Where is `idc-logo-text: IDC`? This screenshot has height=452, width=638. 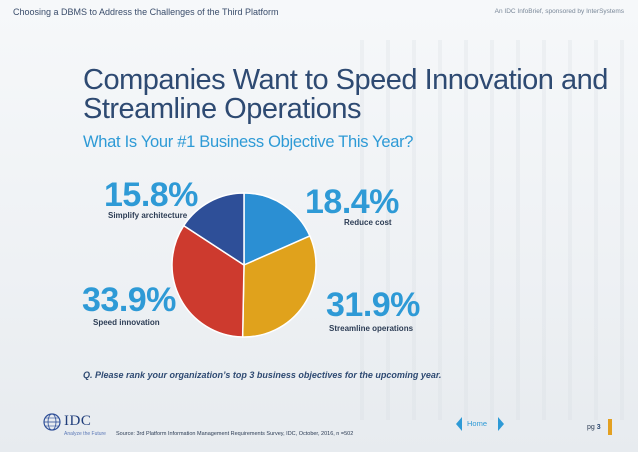 idc-logo-text: IDC is located at coordinates (78, 421).